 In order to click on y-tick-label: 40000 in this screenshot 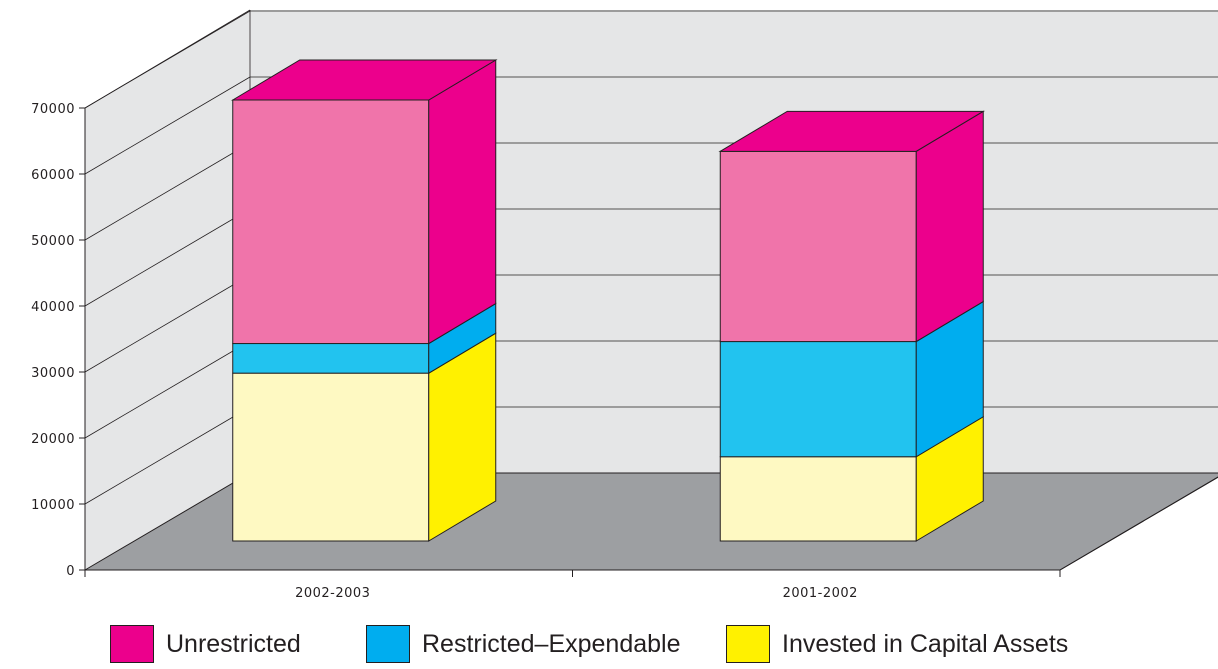, I will do `click(53, 307)`.